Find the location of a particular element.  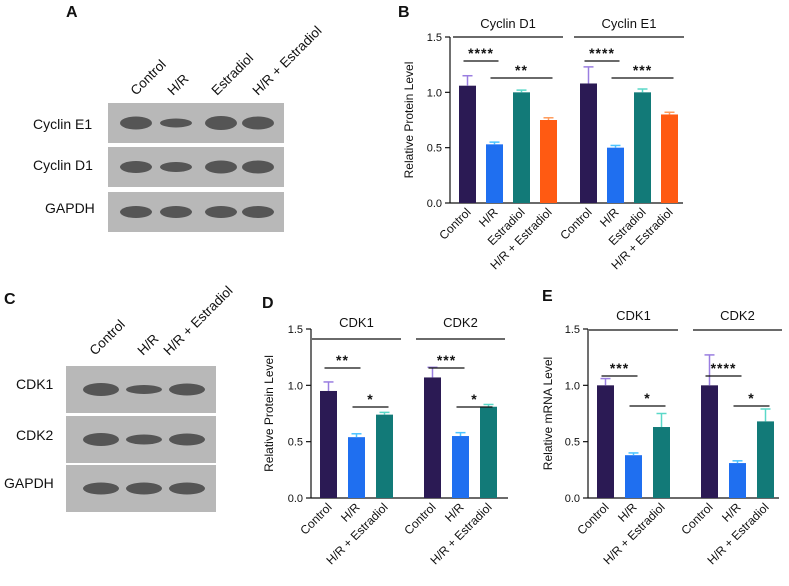

row-label-gapdh-a: GAPDH is located at coordinates (70, 208).